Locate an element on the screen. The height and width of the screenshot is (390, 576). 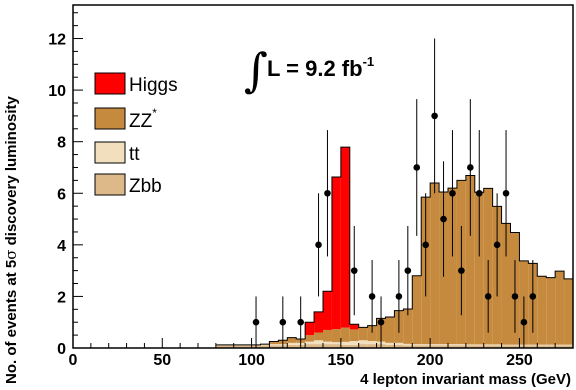
y-tick-label: 4 is located at coordinates (61, 246).